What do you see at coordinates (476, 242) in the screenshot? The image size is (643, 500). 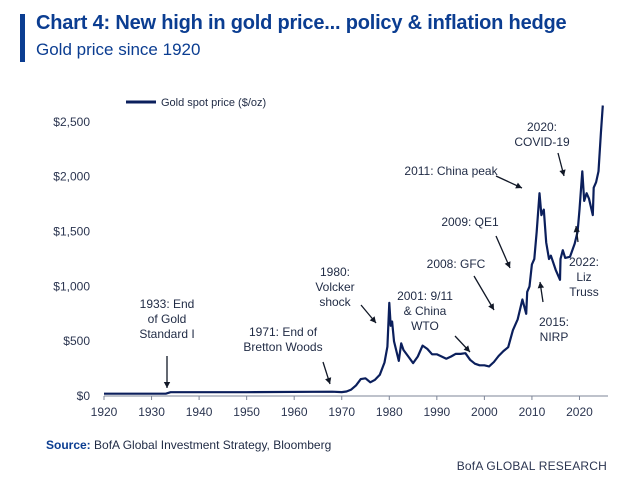 I see `annotation-2009: 2009: QE1` at bounding box center [476, 242].